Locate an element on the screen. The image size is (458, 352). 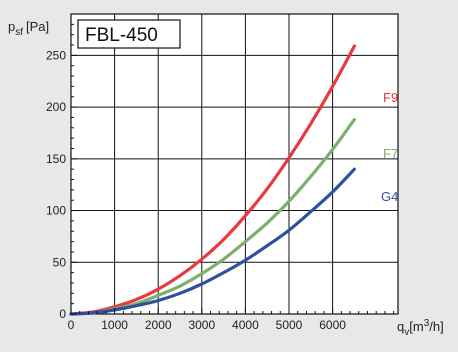
x-axis-unit-prefix: [m is located at coordinates (416, 326).